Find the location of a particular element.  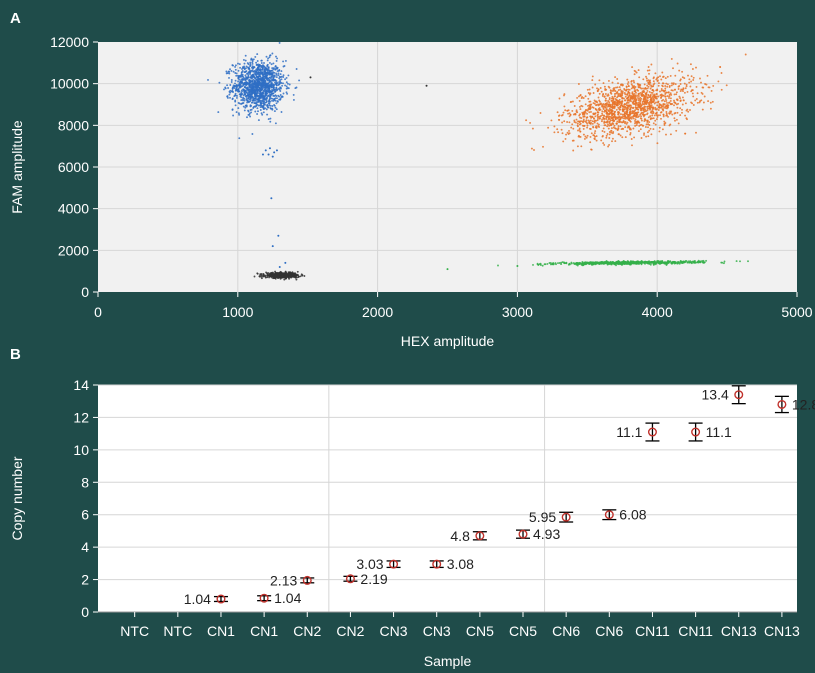

x-tick-label: CN13 is located at coordinates (739, 631).